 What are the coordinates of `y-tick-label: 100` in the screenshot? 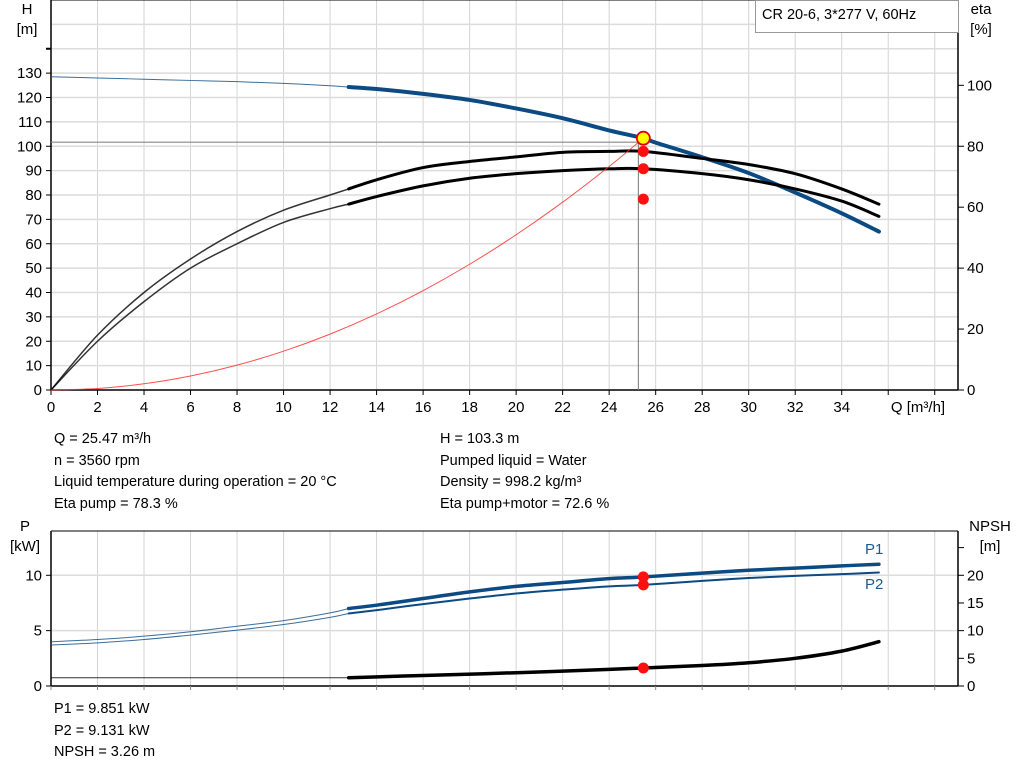 It's located at (29, 146).